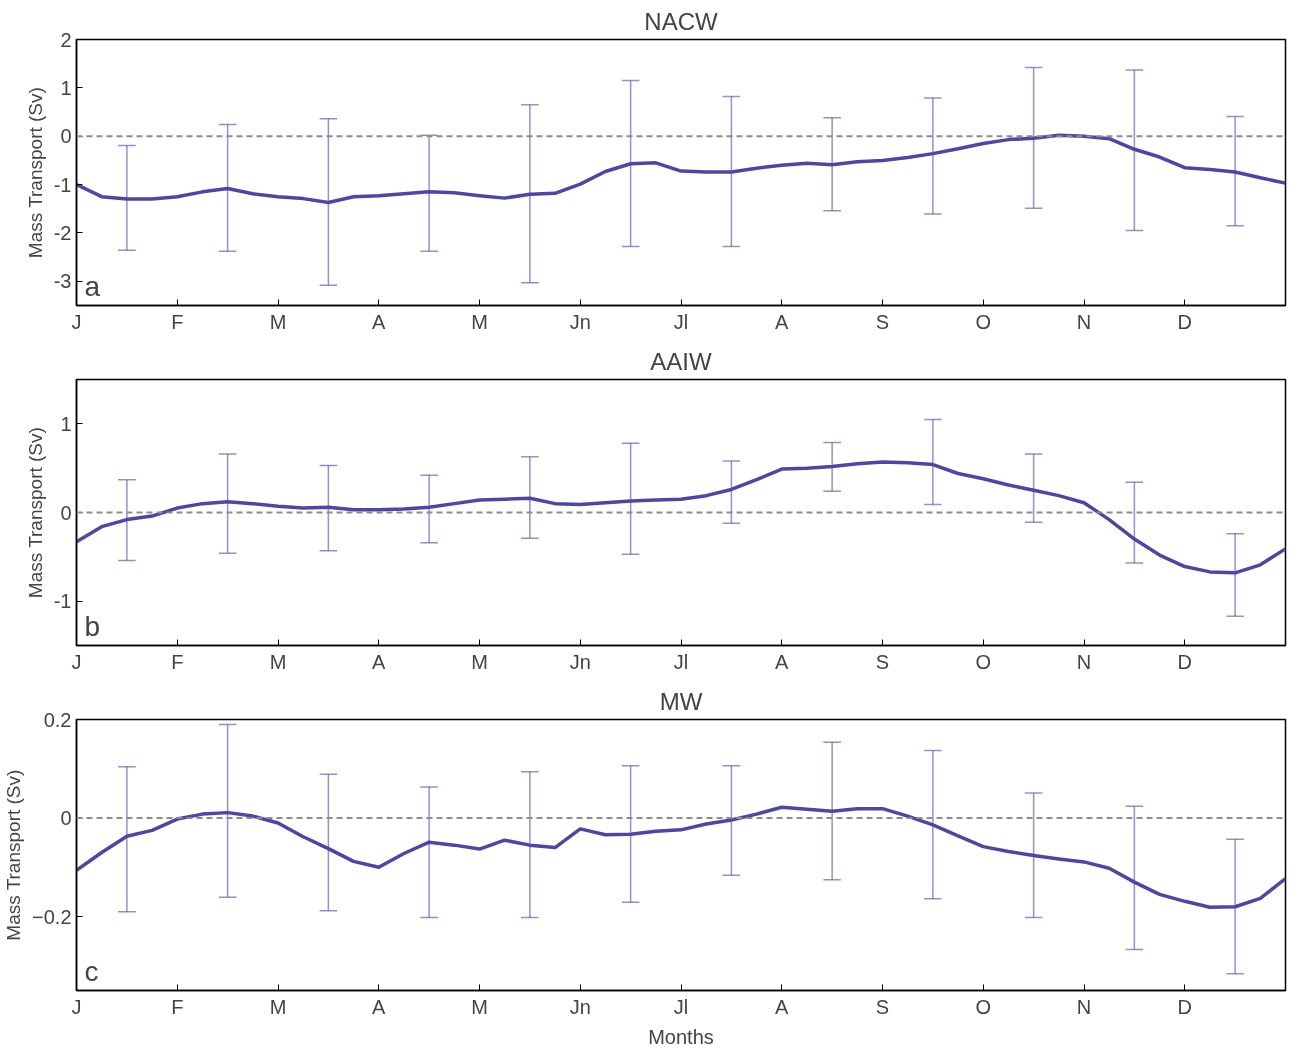  What do you see at coordinates (681, 701) in the screenshot?
I see `chart-title: MW` at bounding box center [681, 701].